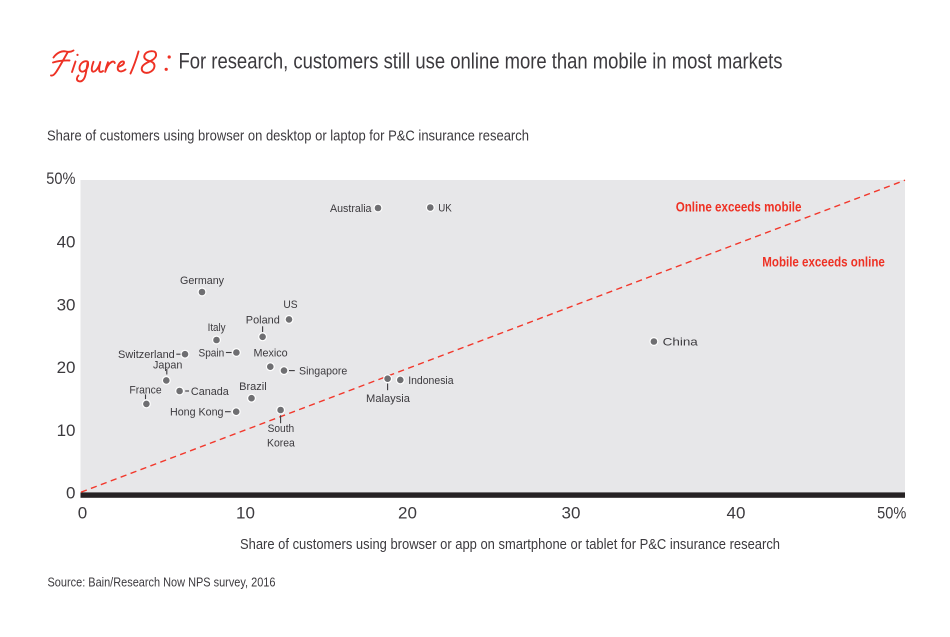 Image resolution: width=950 pixels, height=637 pixels. I want to click on svg-text: Mobile exceeds online, so click(823, 261).